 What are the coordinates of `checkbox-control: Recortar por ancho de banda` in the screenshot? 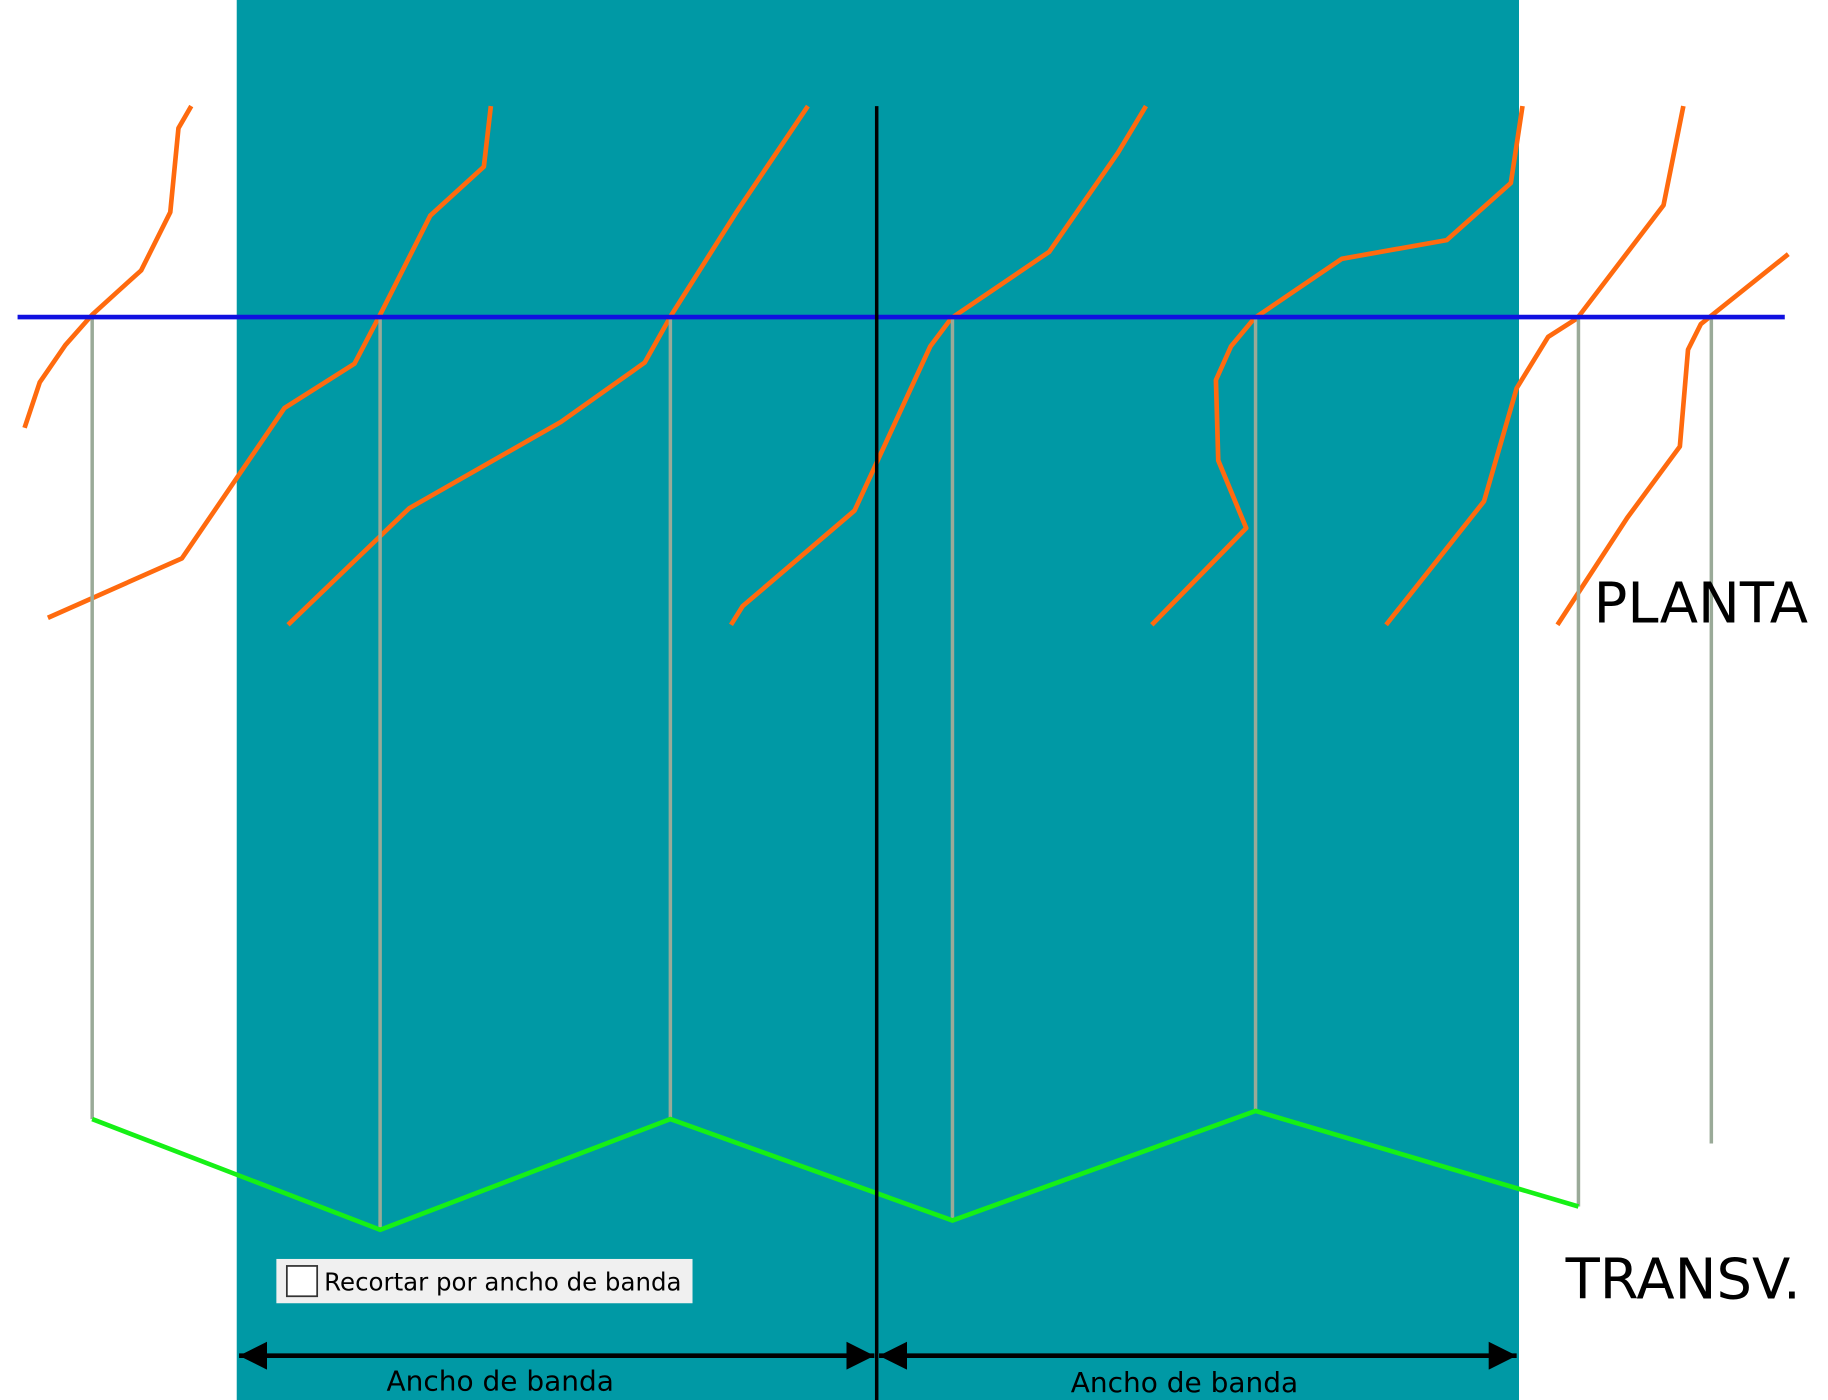 It's located at (484, 1281).